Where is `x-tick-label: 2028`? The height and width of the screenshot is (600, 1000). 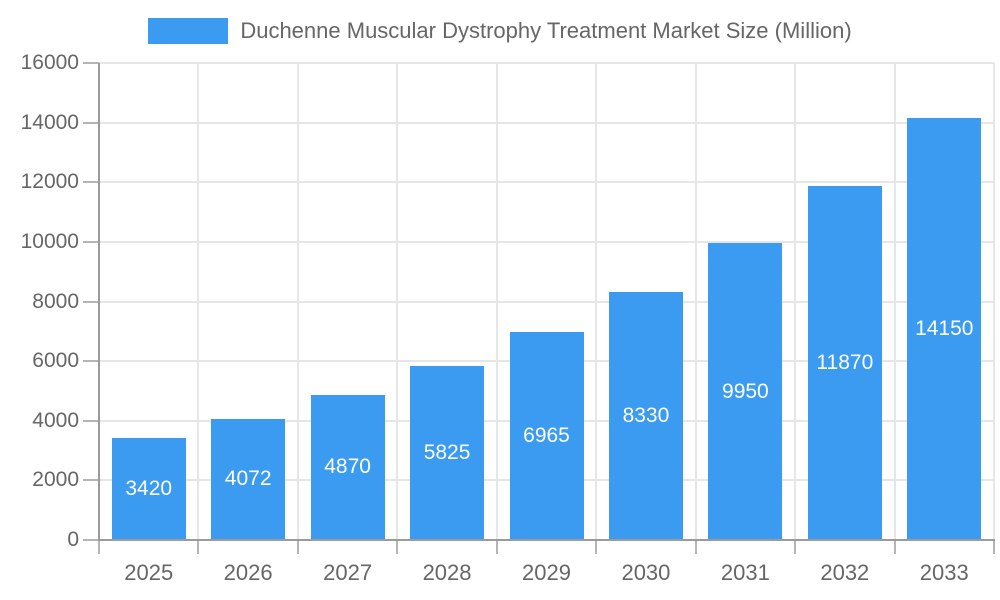 x-tick-label: 2028 is located at coordinates (447, 572).